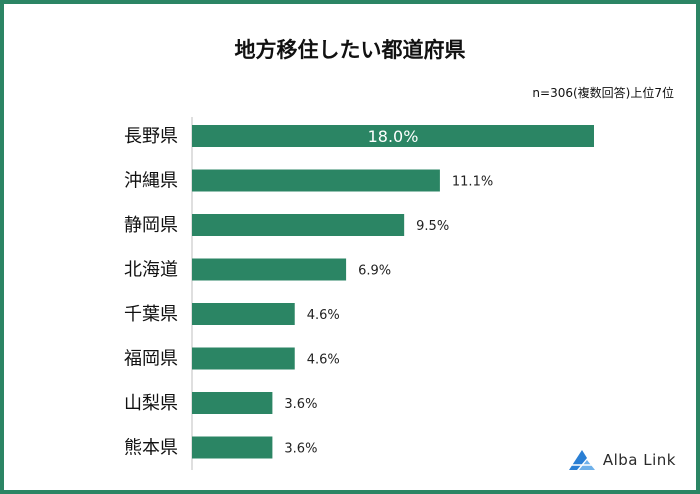  I want to click on category-label: 北海道, so click(151, 270).